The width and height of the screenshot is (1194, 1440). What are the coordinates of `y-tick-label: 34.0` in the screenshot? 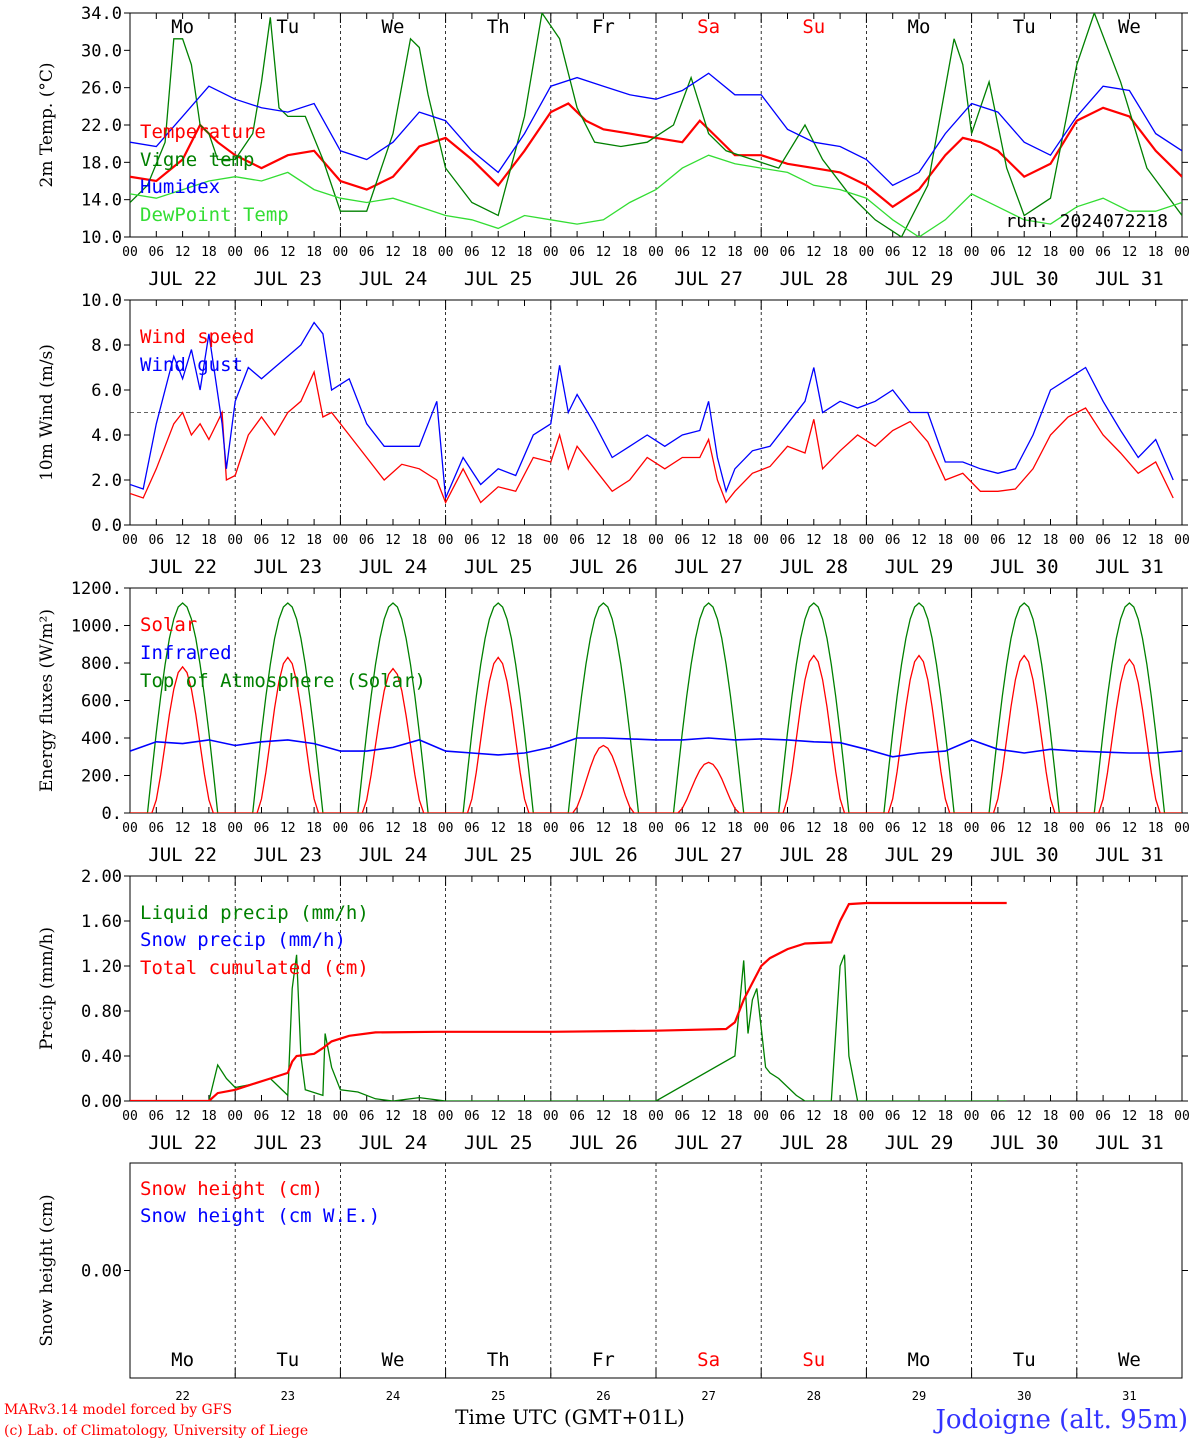 It's located at (101, 14).